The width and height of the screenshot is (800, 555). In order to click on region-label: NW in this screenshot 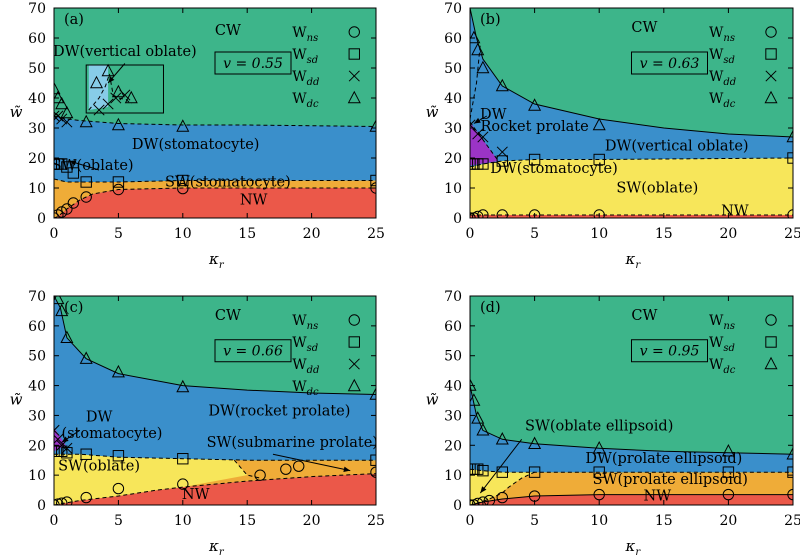, I will do `click(658, 497)`.